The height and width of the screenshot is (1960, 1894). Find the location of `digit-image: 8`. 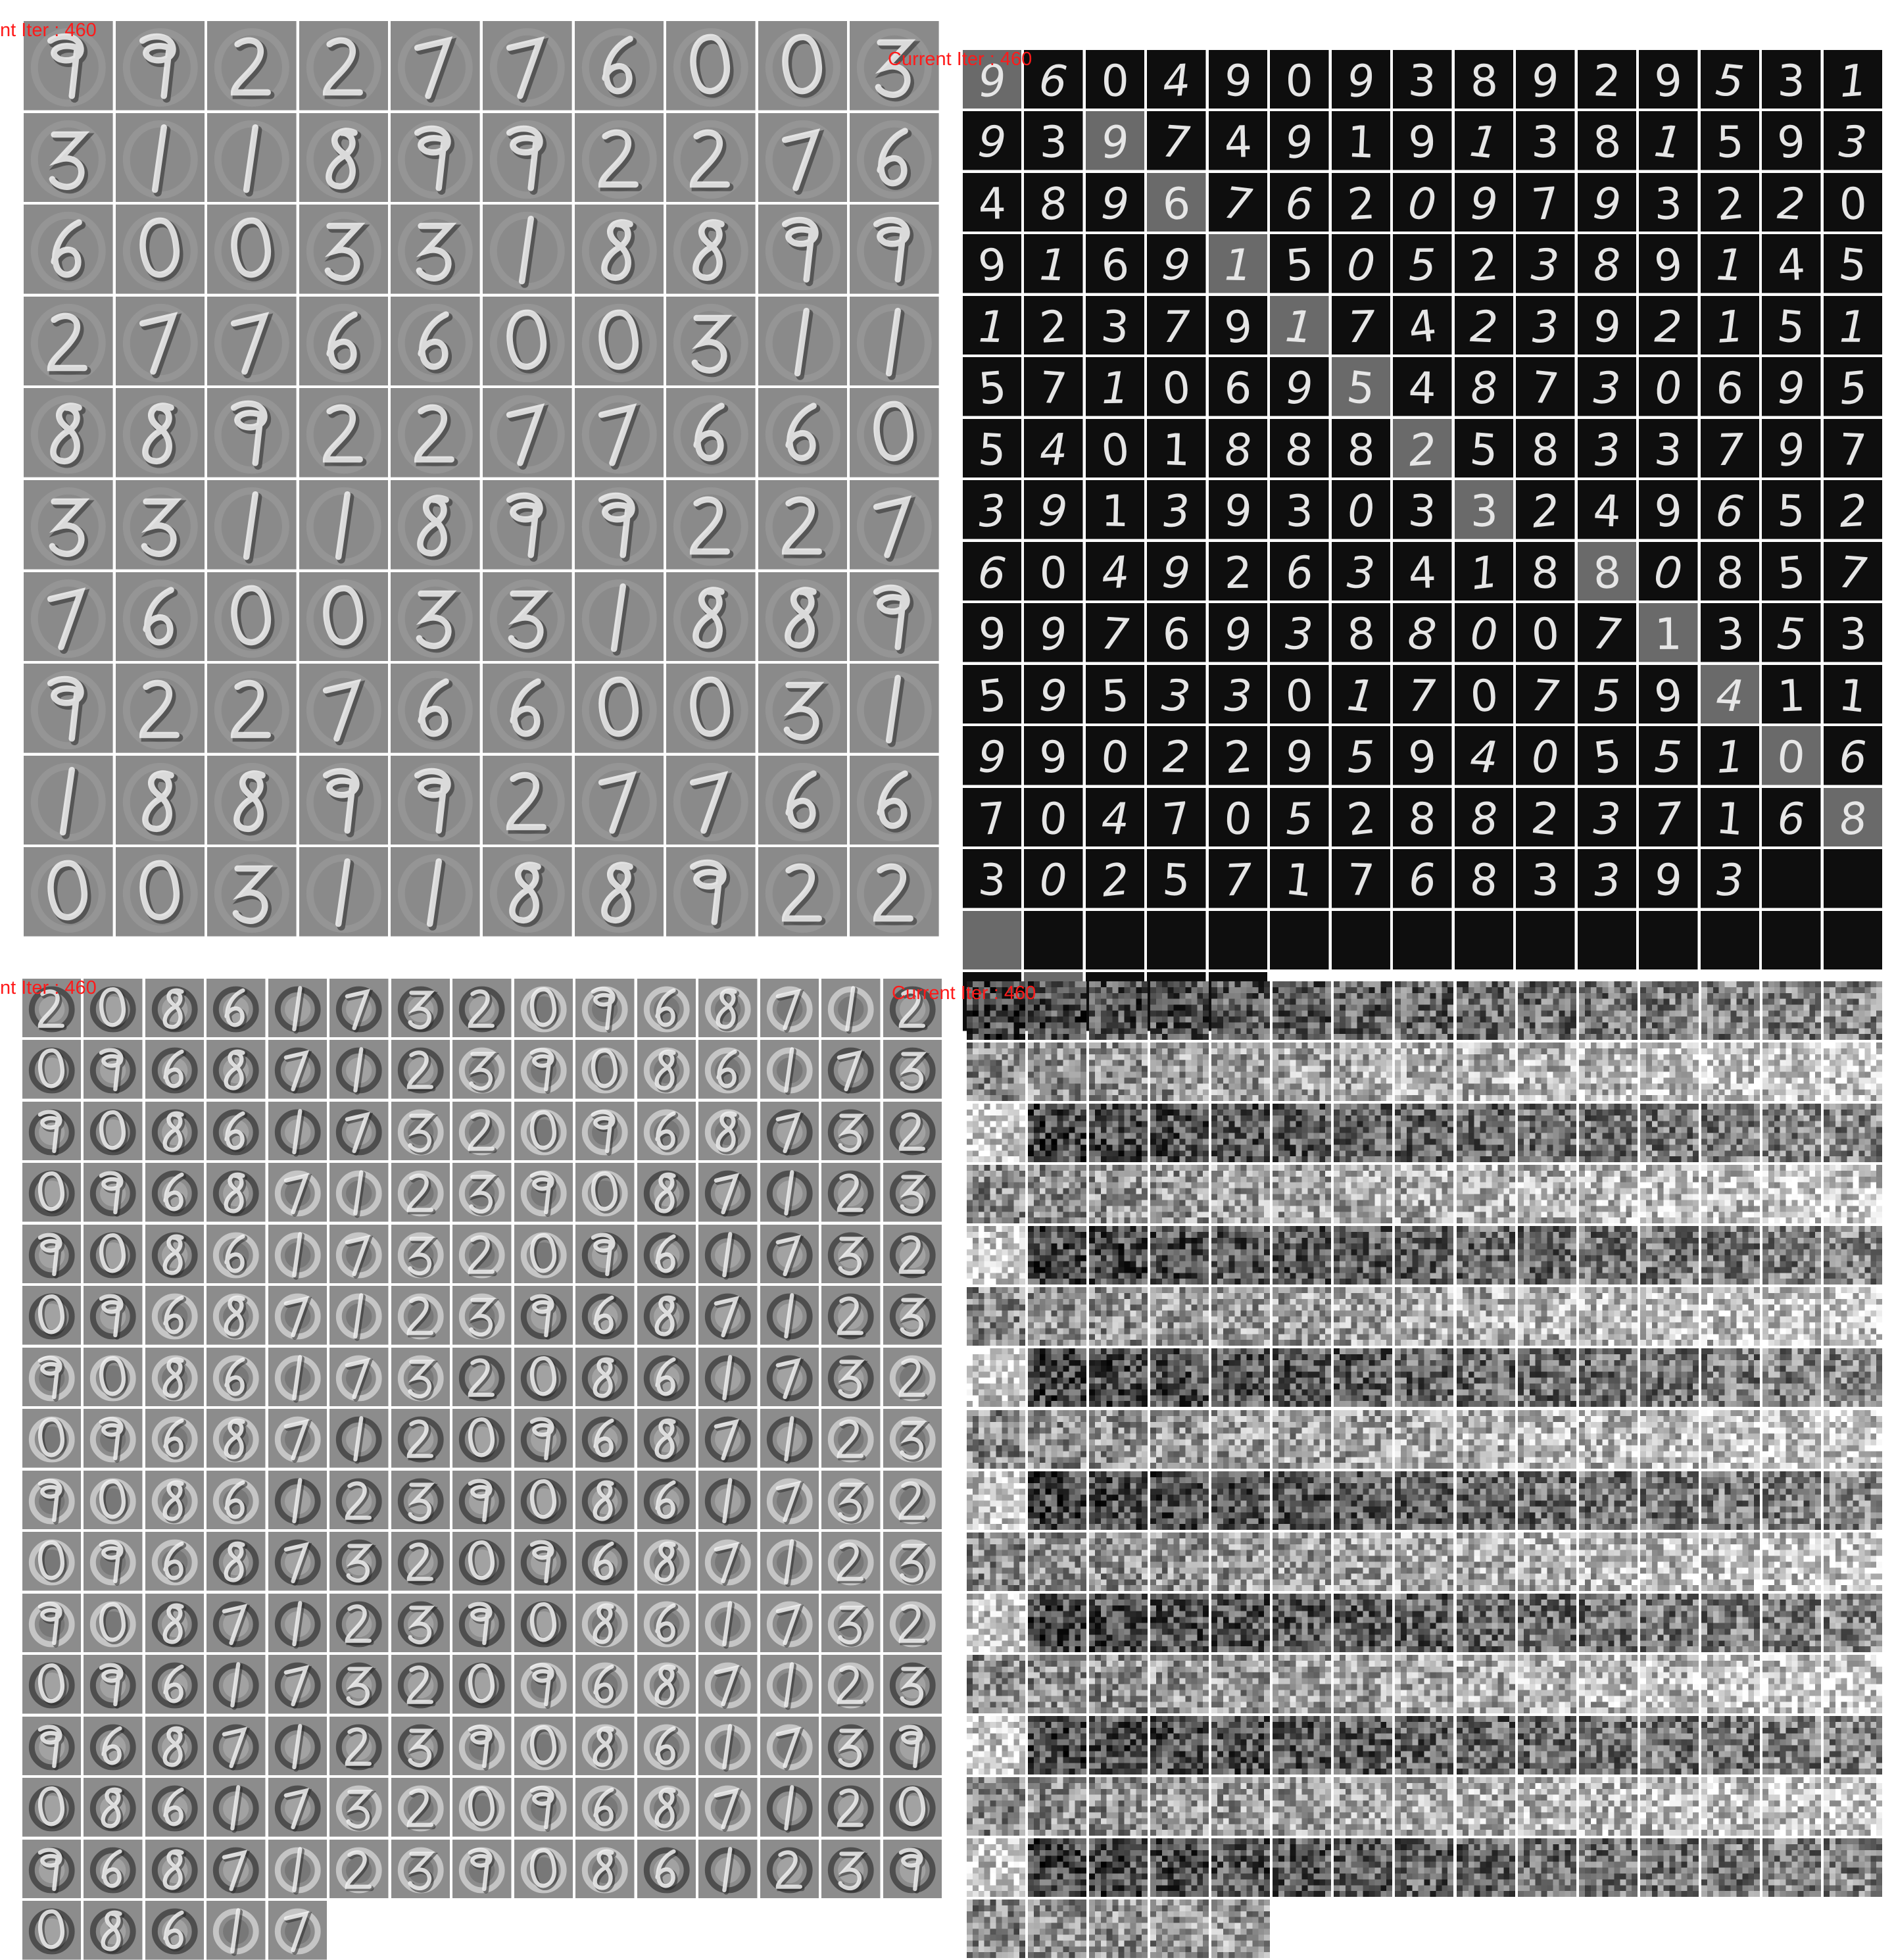

digit-image: 8 is located at coordinates (1422, 633).